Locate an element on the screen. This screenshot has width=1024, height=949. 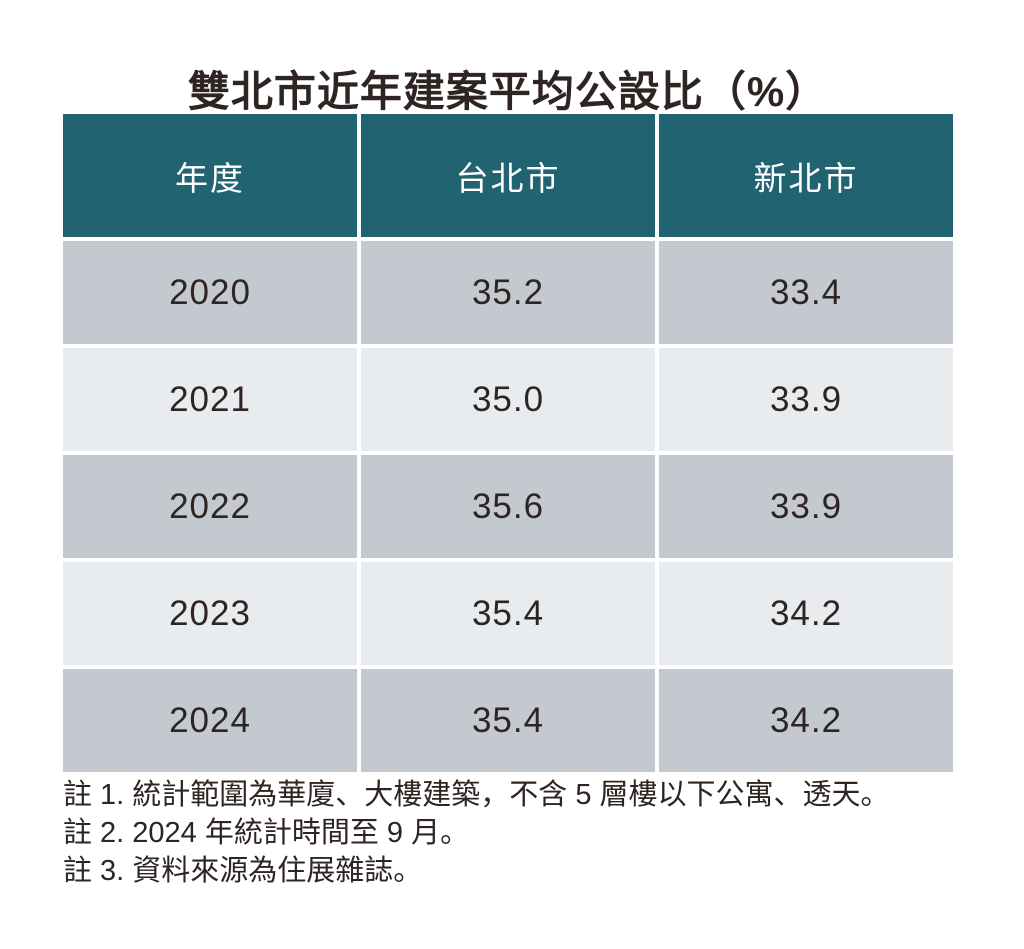
column-header-year: 年度 is located at coordinates (210, 175).